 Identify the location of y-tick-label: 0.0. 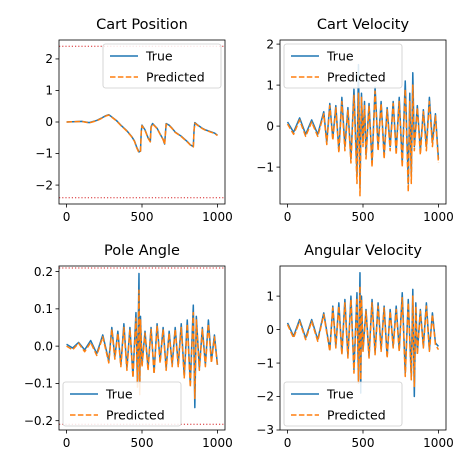
(43, 346).